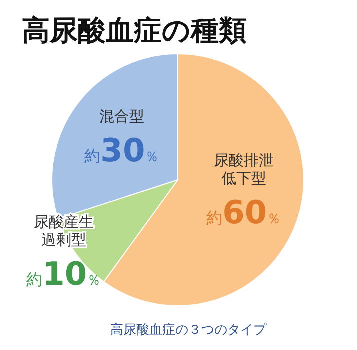 This screenshot has width=357, height=350. I want to click on slice-label: 混合型, so click(121, 116).